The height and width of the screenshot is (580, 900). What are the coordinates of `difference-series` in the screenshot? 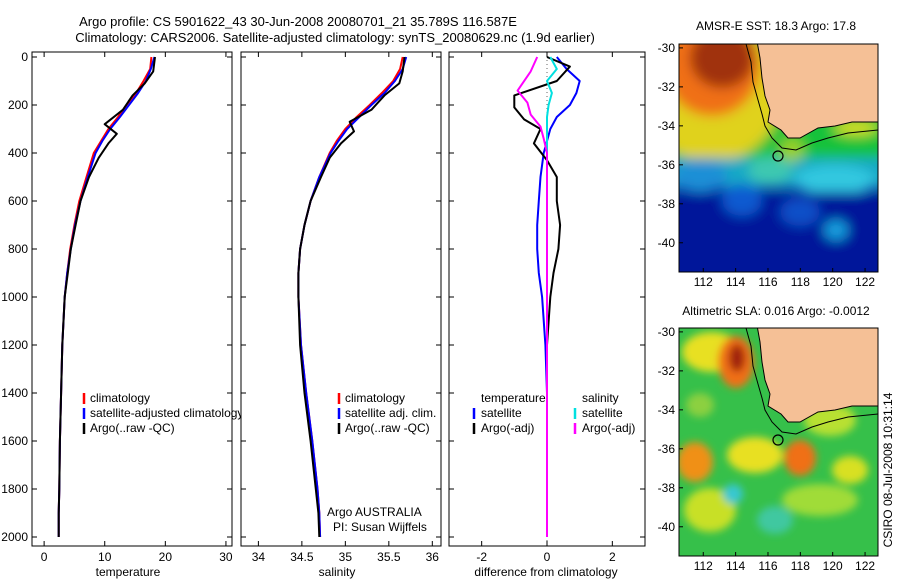 It's located at (547, 296).